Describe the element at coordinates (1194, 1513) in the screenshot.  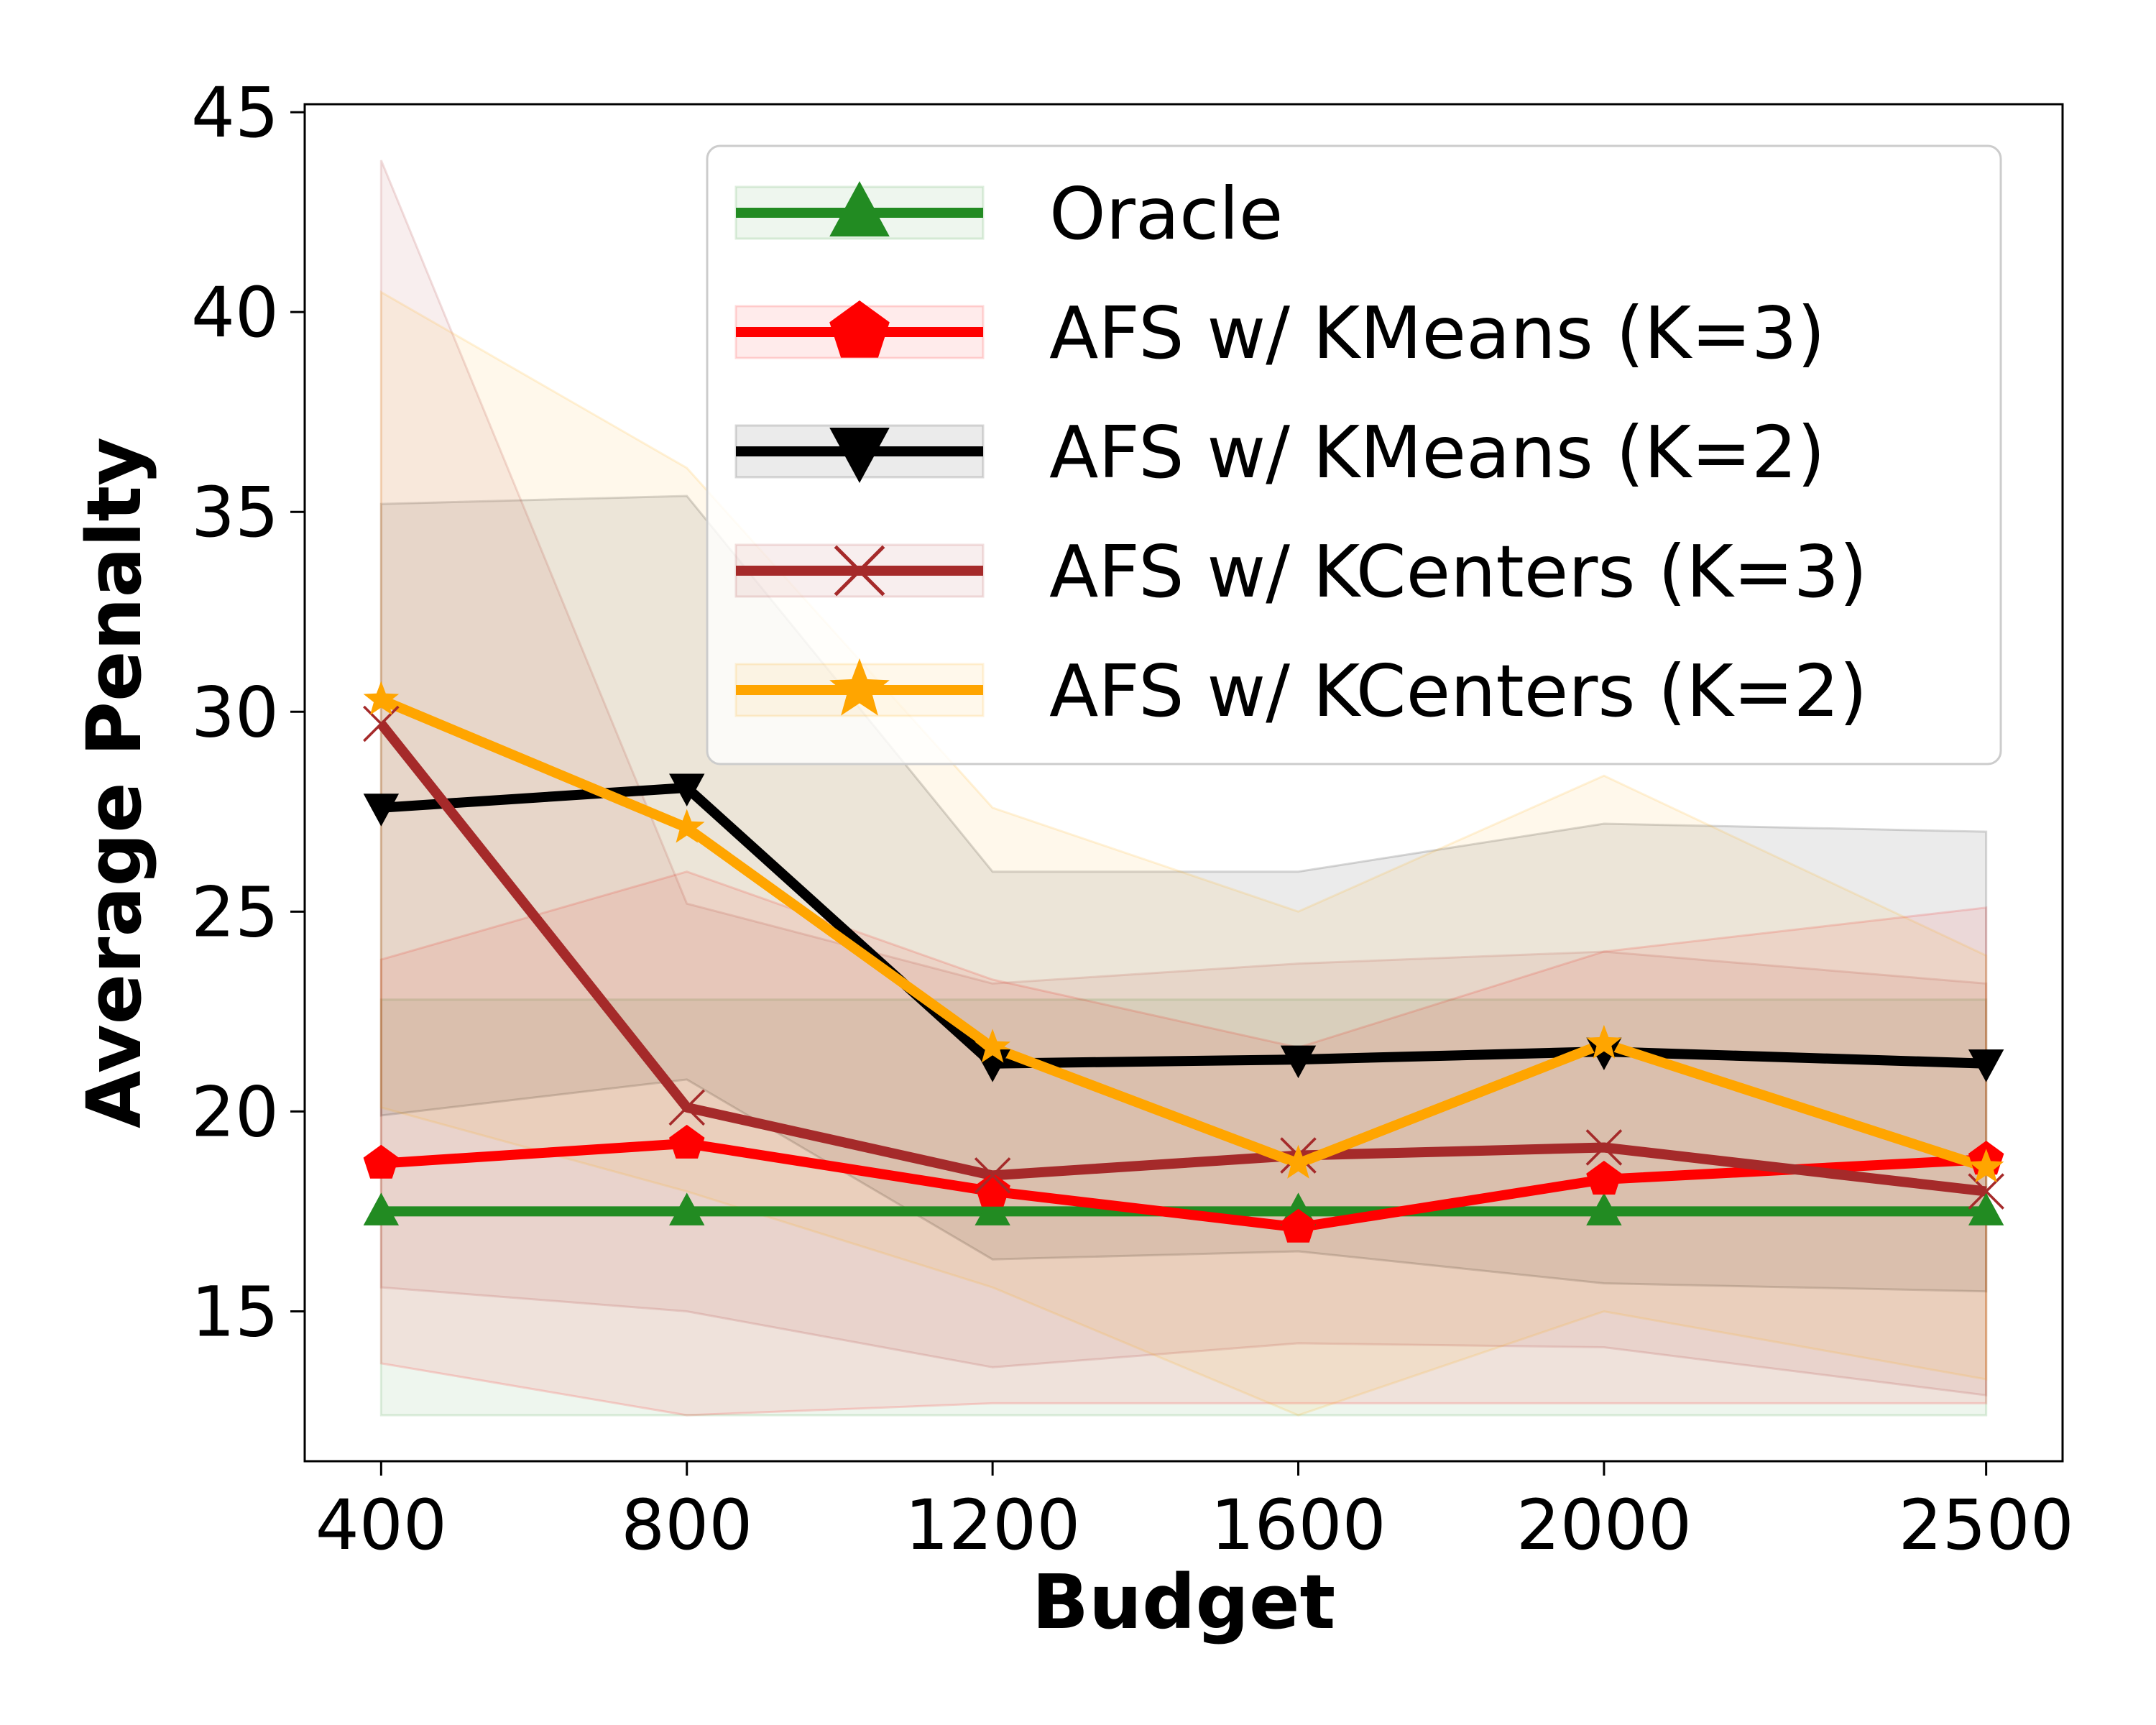
I see `x-axis: 400 800 1200 1600 2000 2500` at that location.